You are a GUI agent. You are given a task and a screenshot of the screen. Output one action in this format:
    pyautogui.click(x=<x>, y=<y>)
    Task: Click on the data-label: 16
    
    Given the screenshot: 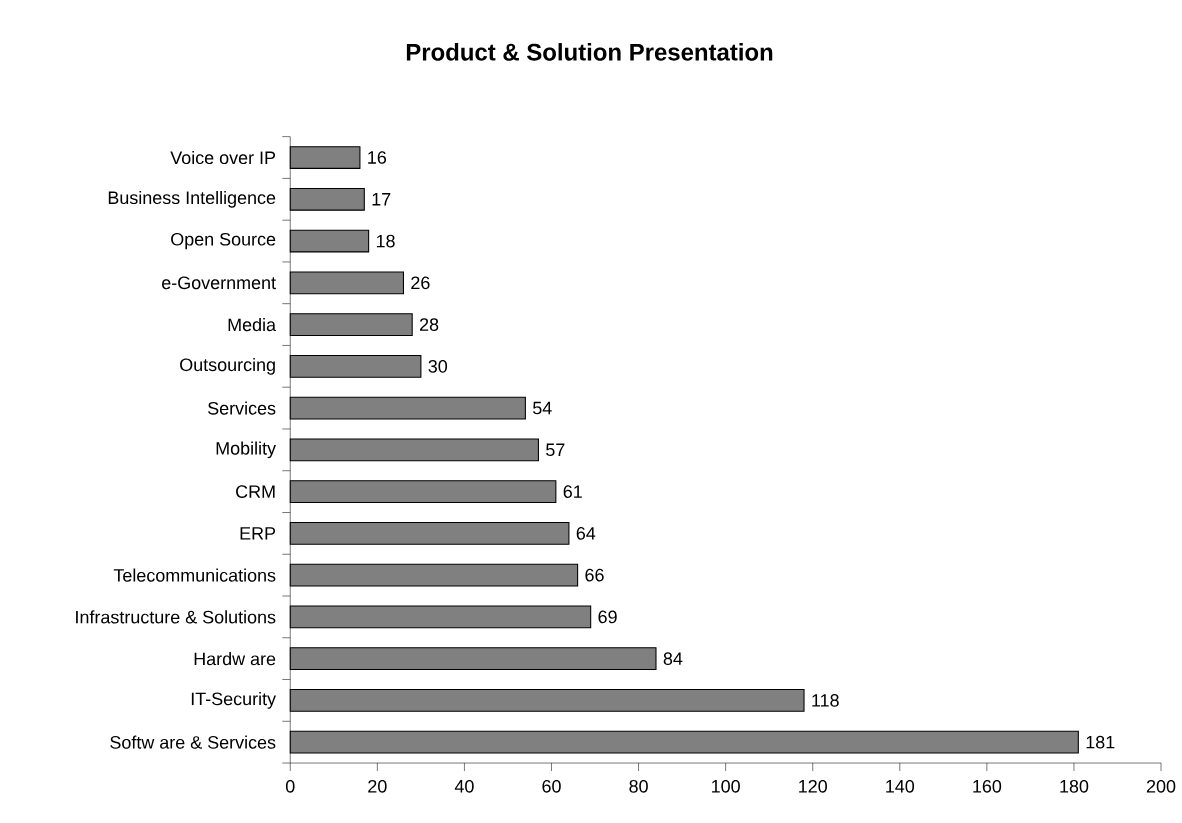 What is the action you would take?
    pyautogui.click(x=377, y=157)
    